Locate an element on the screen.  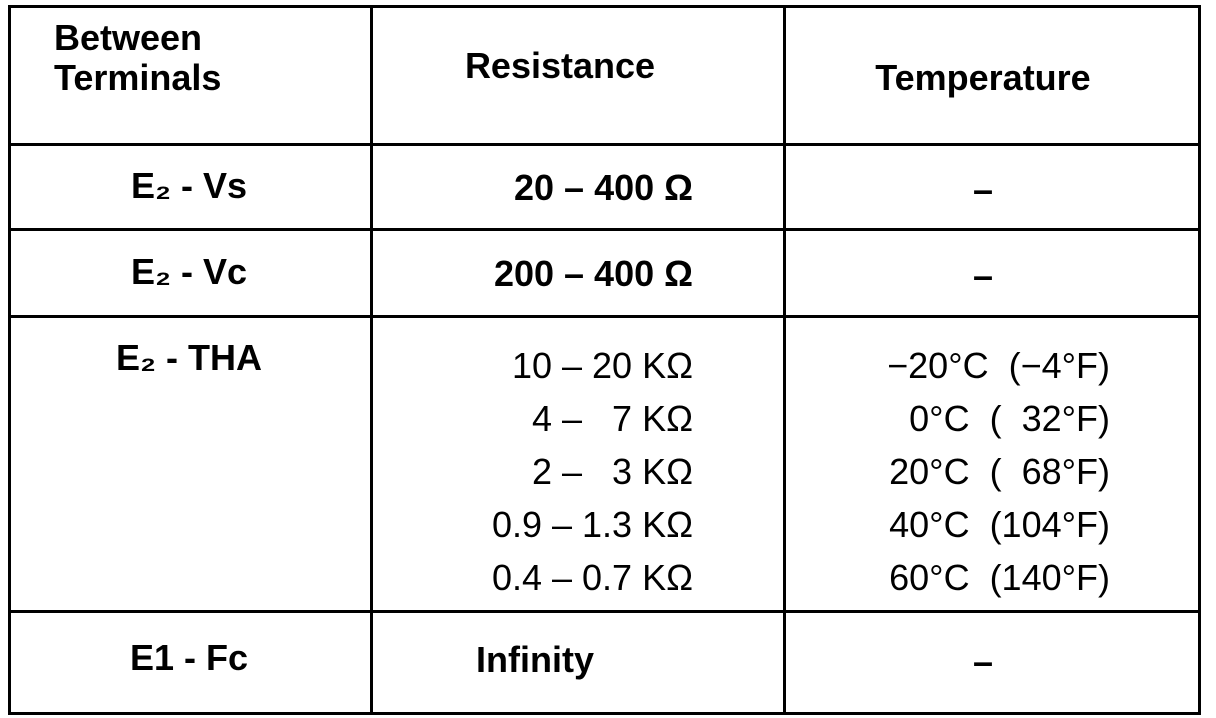
resistance-value: 10 – 20 KΩ is located at coordinates (602, 365).